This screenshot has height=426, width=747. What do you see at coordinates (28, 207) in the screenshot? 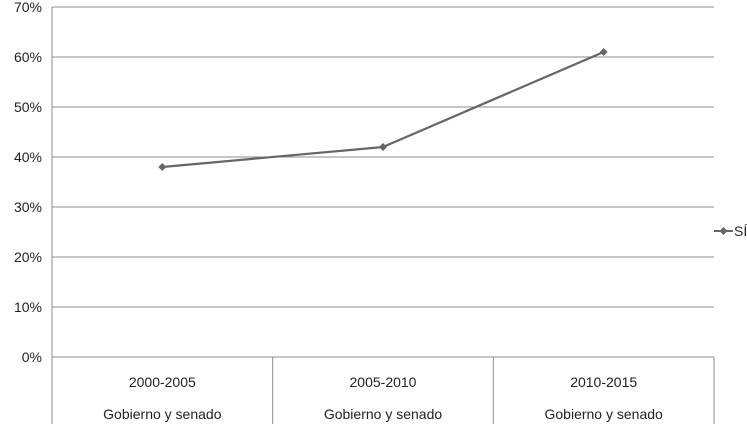
I see `y-tick-label: 30%` at bounding box center [28, 207].